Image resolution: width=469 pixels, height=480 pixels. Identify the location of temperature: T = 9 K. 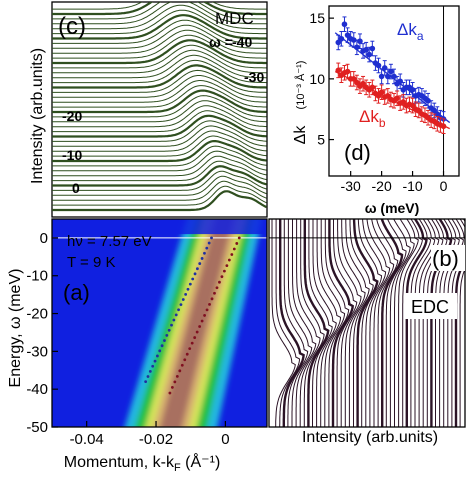
(91, 262).